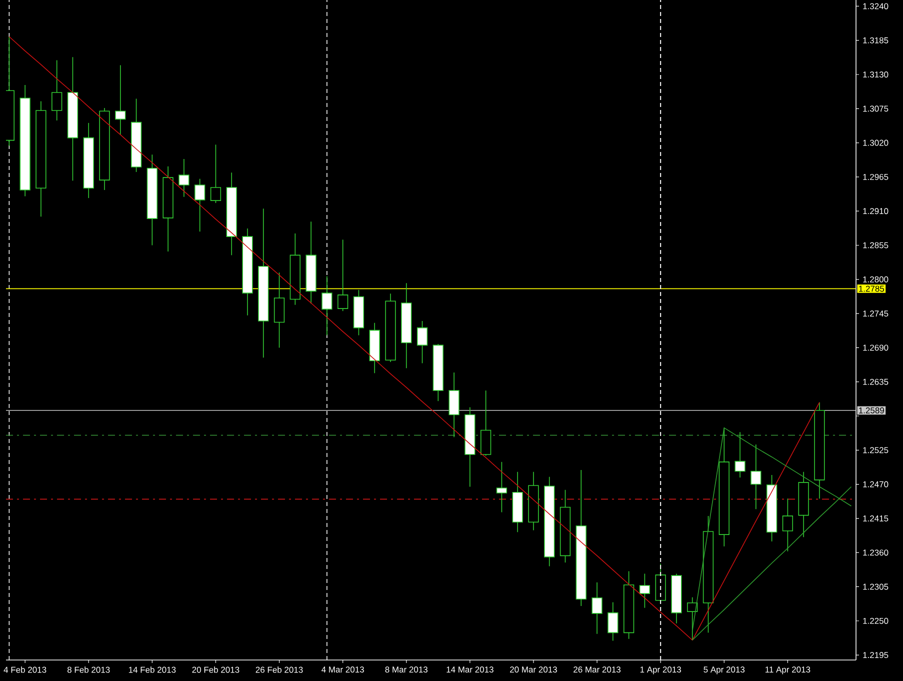  I want to click on y-tick-label: 1.2525, so click(875, 450).